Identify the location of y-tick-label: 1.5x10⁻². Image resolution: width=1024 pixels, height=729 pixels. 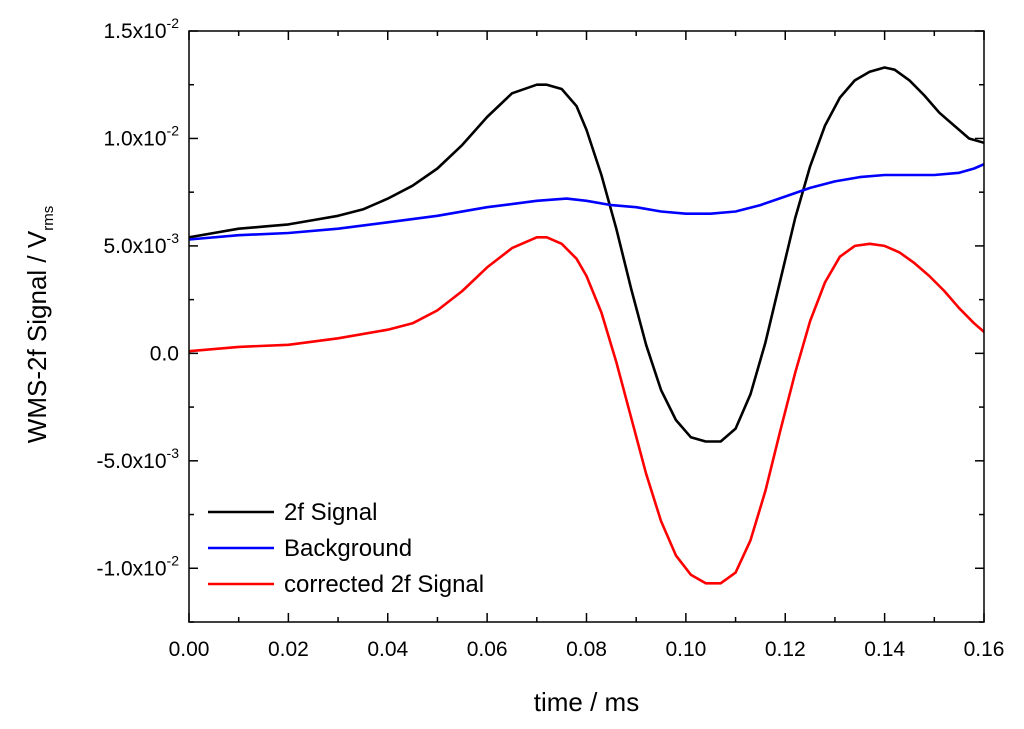
(141, 29).